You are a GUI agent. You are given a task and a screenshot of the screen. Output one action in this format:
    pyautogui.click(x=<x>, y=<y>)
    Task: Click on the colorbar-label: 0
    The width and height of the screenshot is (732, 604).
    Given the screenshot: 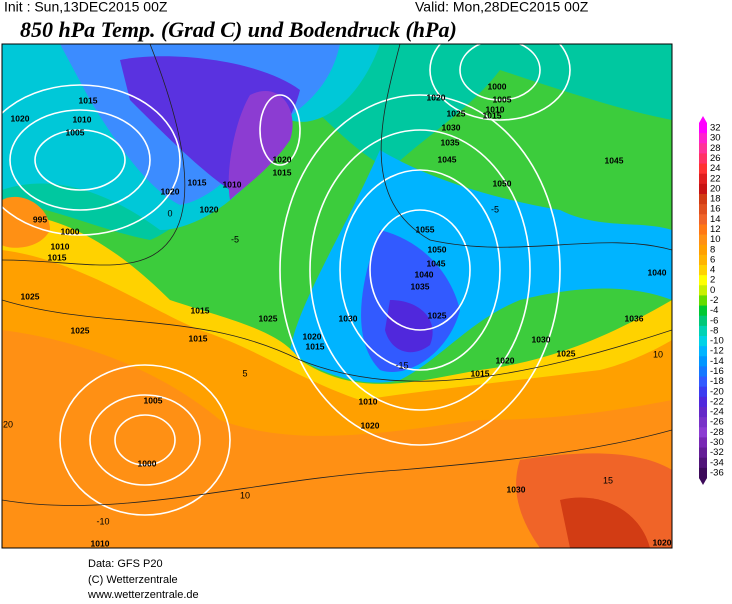 What is the action you would take?
    pyautogui.click(x=712, y=290)
    